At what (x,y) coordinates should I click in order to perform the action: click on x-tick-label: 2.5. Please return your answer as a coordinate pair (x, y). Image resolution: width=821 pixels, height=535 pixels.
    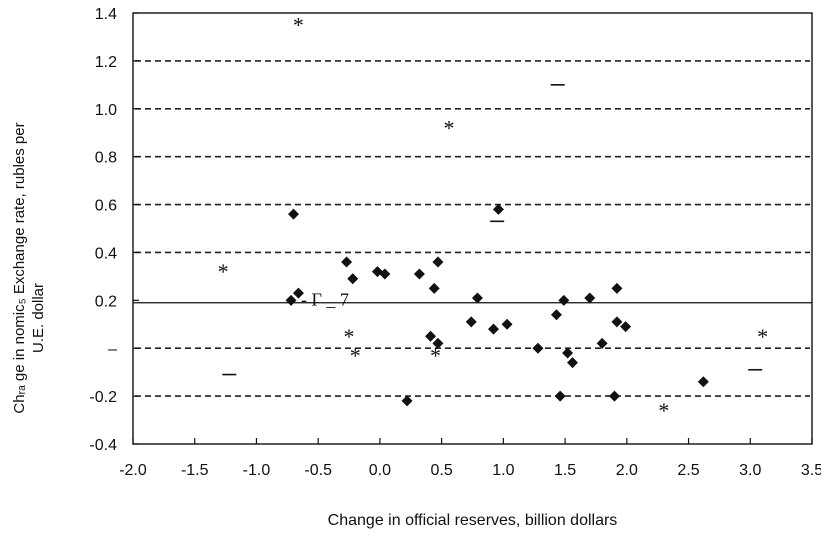
    Looking at the image, I should click on (688, 470).